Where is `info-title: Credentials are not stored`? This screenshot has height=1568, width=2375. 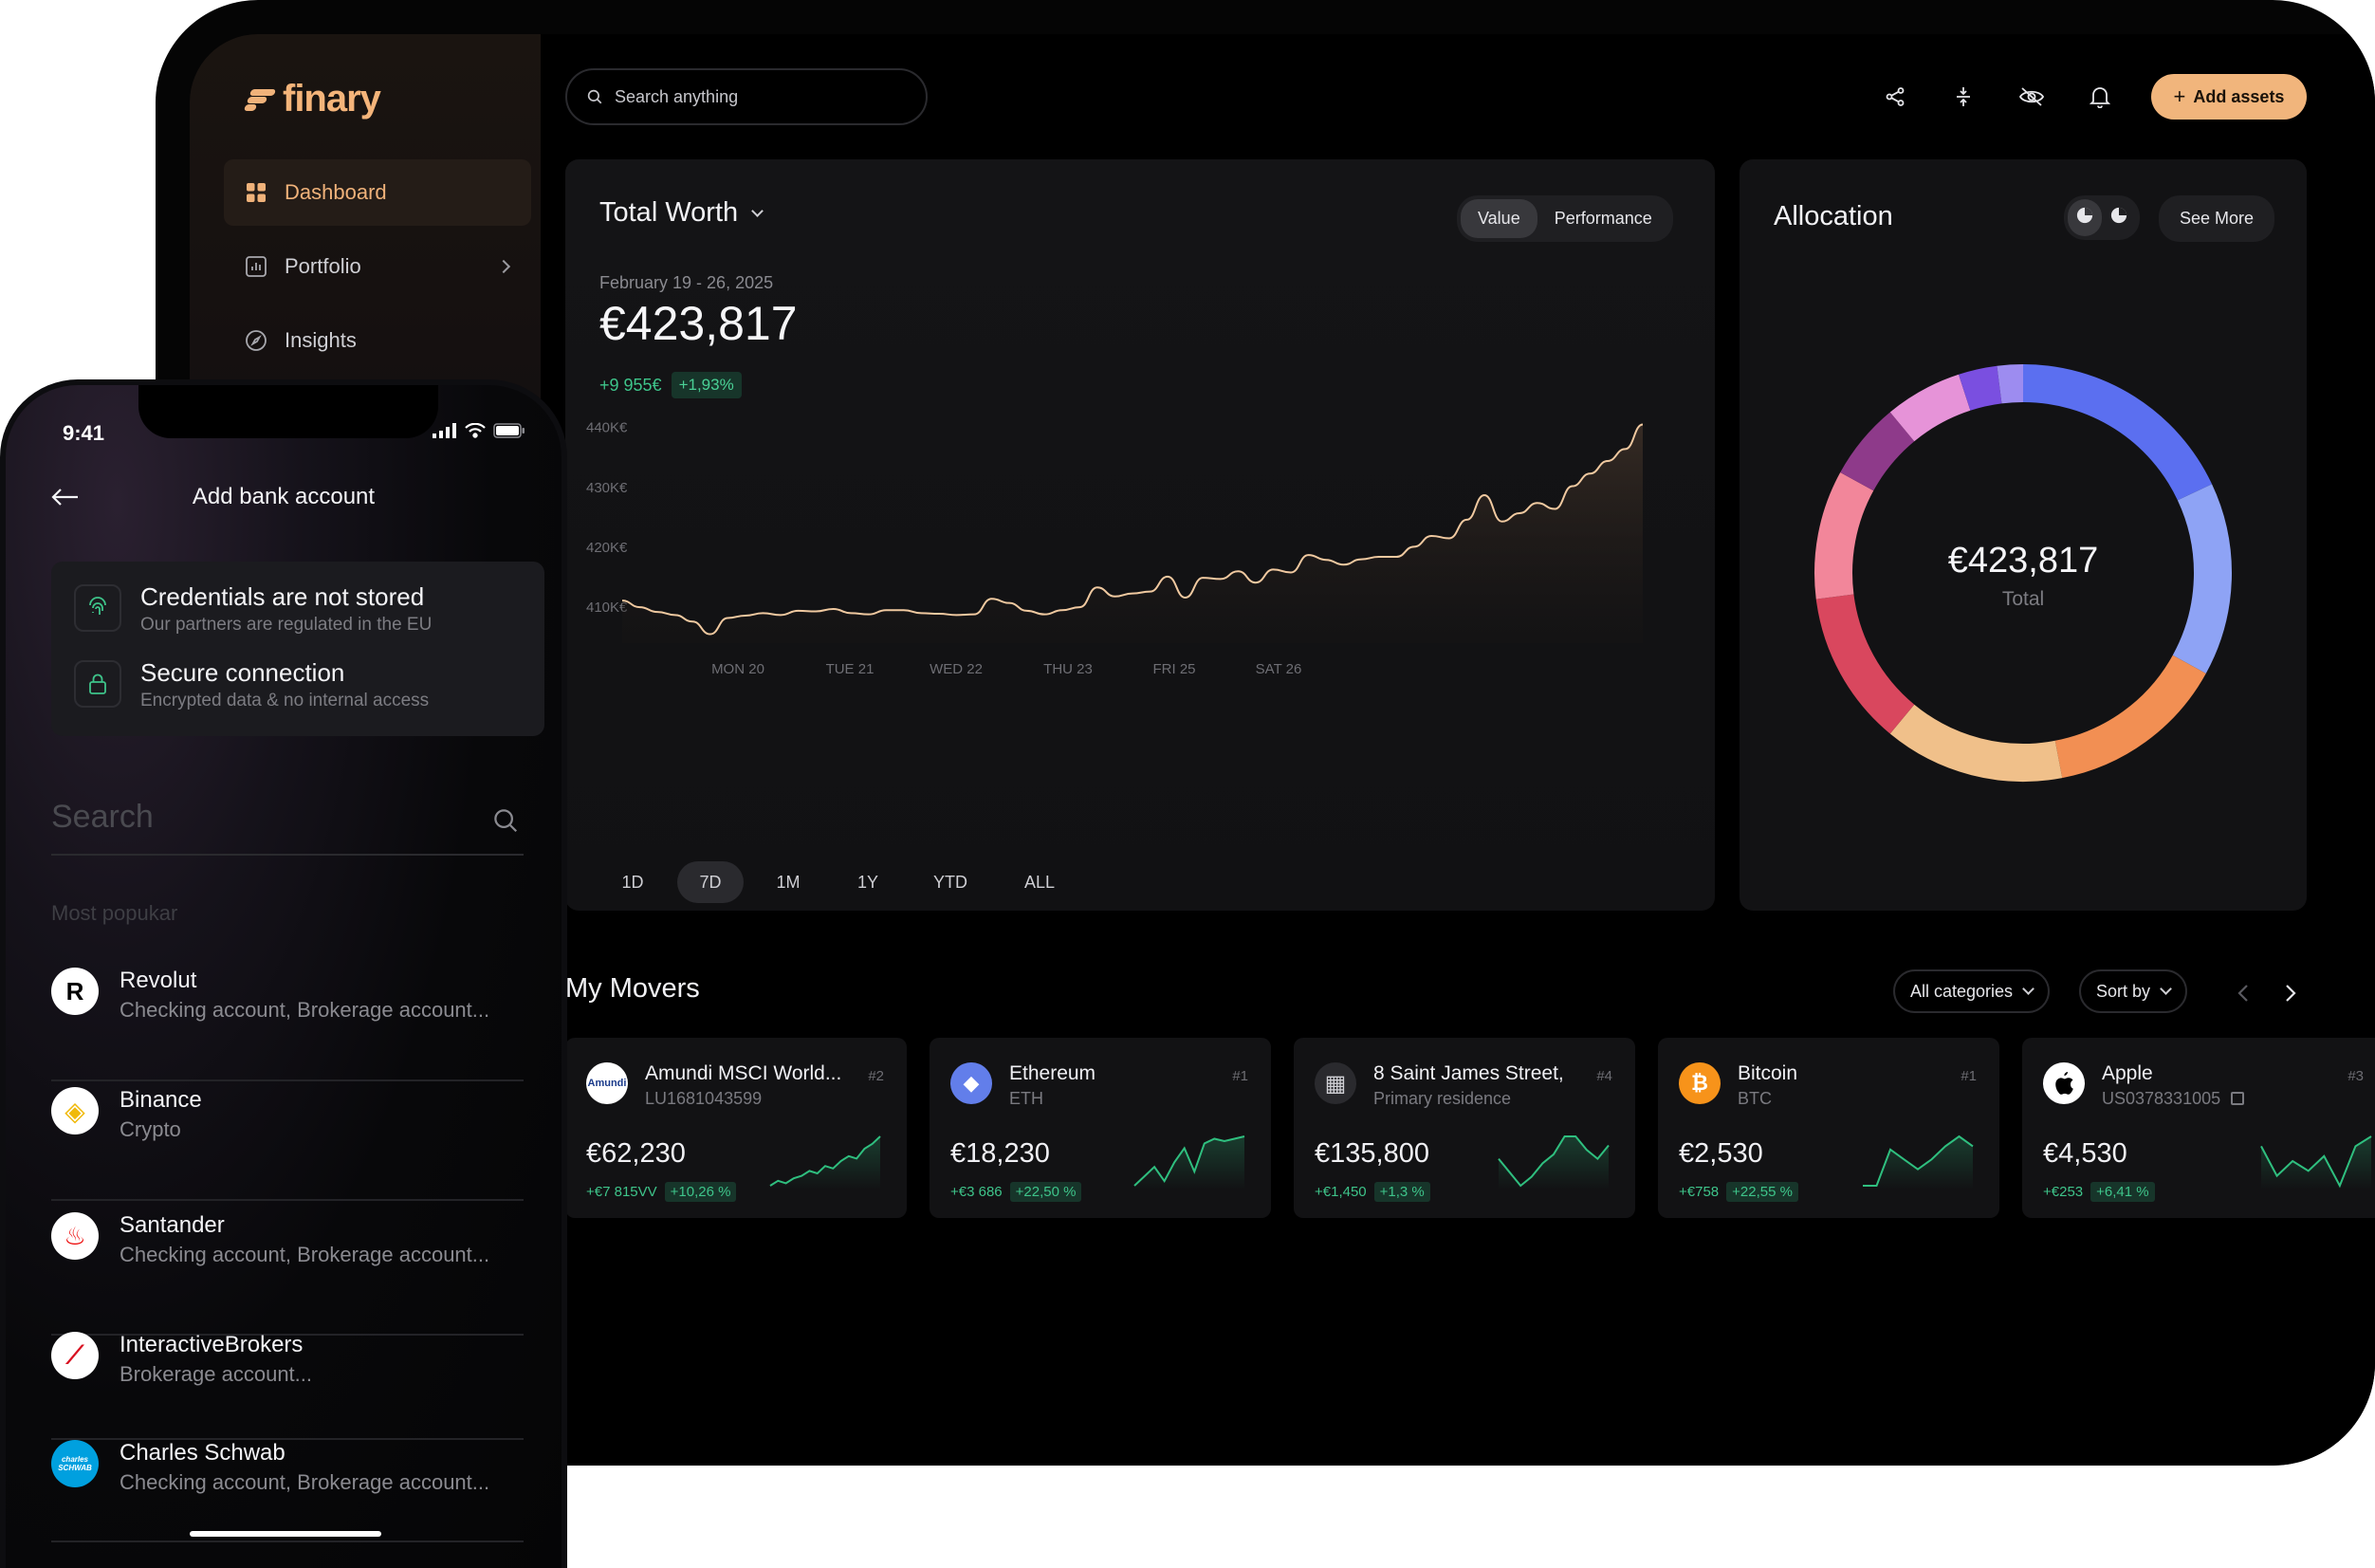
info-title: Credentials are not stored is located at coordinates (282, 597).